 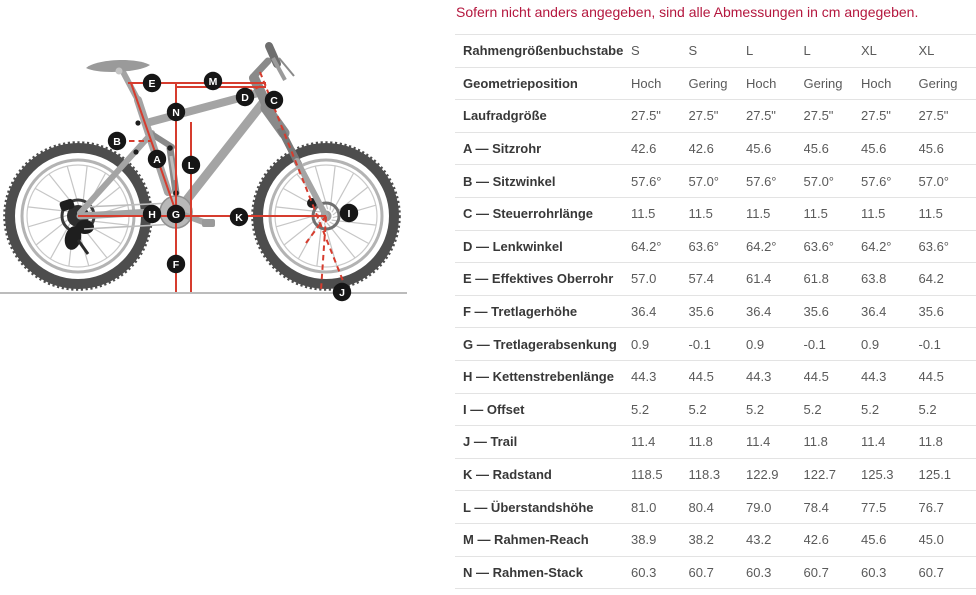 What do you see at coordinates (191, 165) in the screenshot?
I see `diagram-label-L: L` at bounding box center [191, 165].